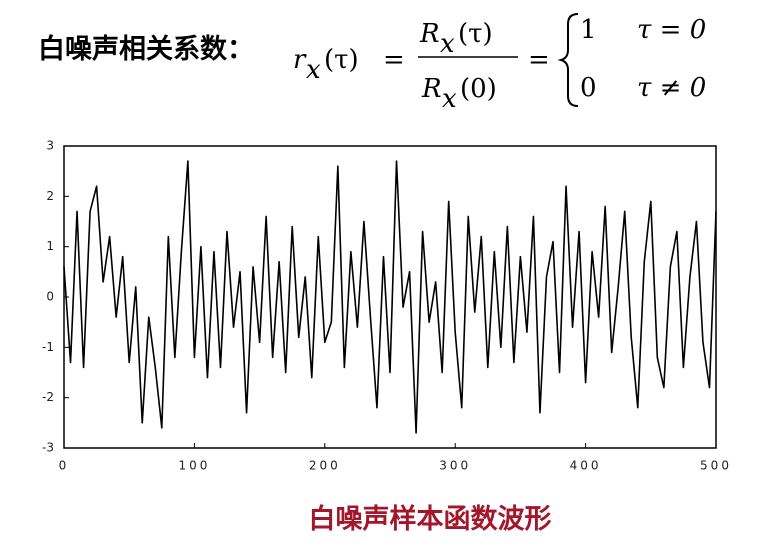  What do you see at coordinates (588, 88) in the screenshot?
I see `case-value: 0` at bounding box center [588, 88].